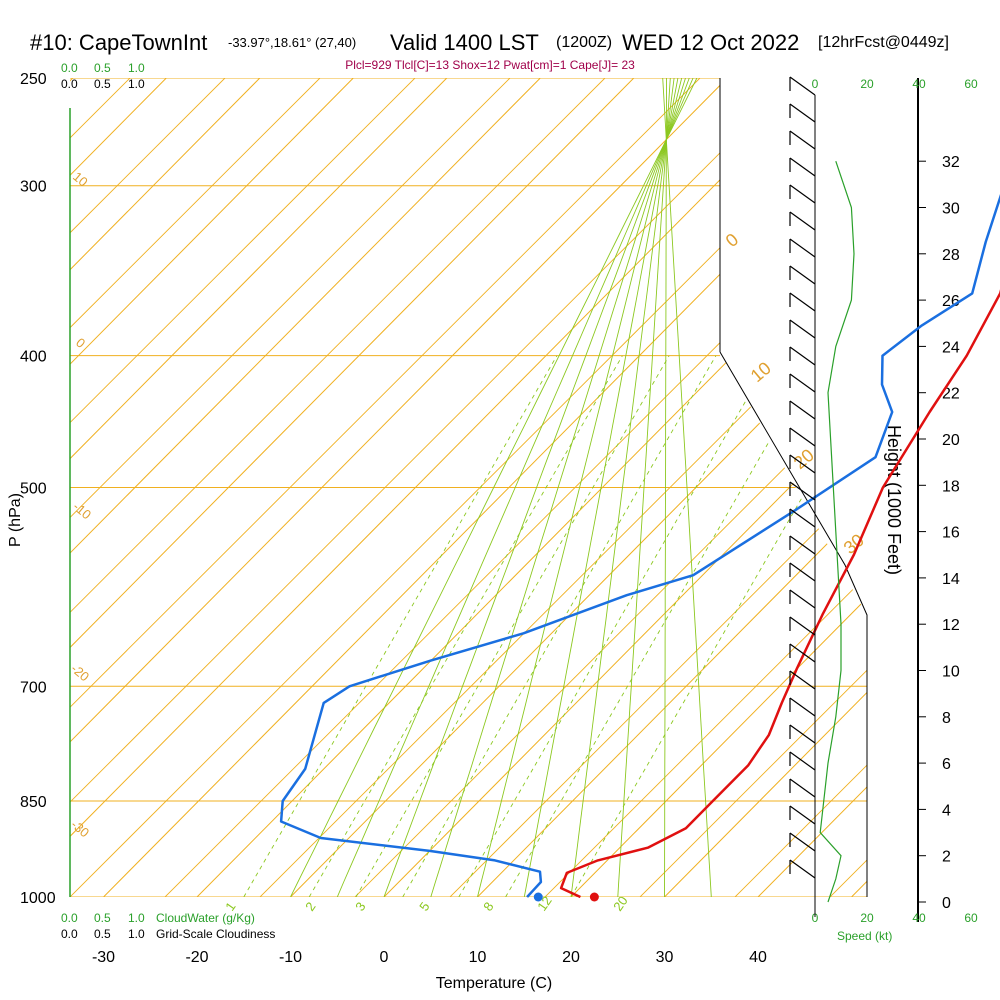 This screenshot has width=1000, height=1000. Describe the element at coordinates (478, 957) in the screenshot. I see `temperature-tick-label: 10` at that location.